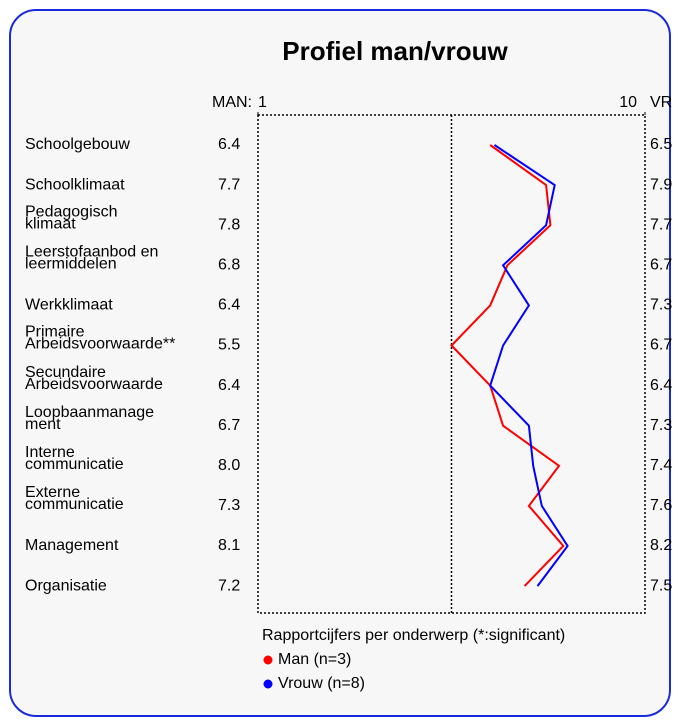  Describe the element at coordinates (262, 102) in the screenshot. I see `x-tick-label: 1` at that location.